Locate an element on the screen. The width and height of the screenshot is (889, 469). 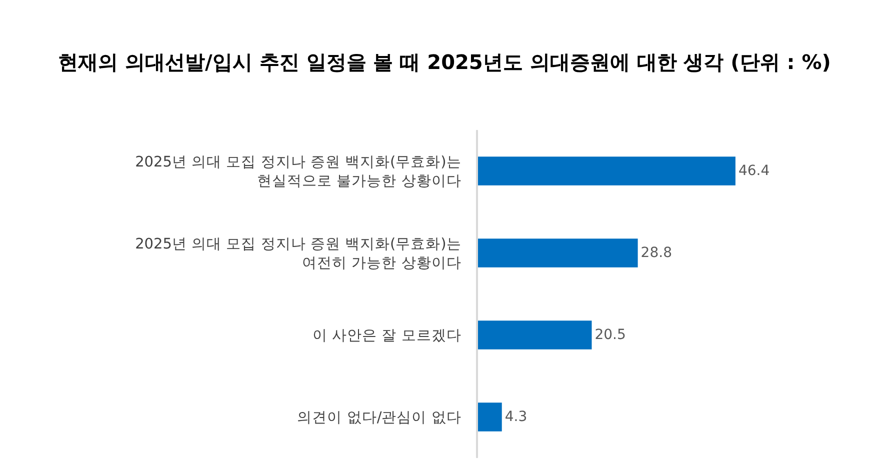
y-tick-label: 2025년 의대 모집 정지나 증원 백지화(무효화)는 여전히 가능한 상황이다 is located at coordinates (298, 254).